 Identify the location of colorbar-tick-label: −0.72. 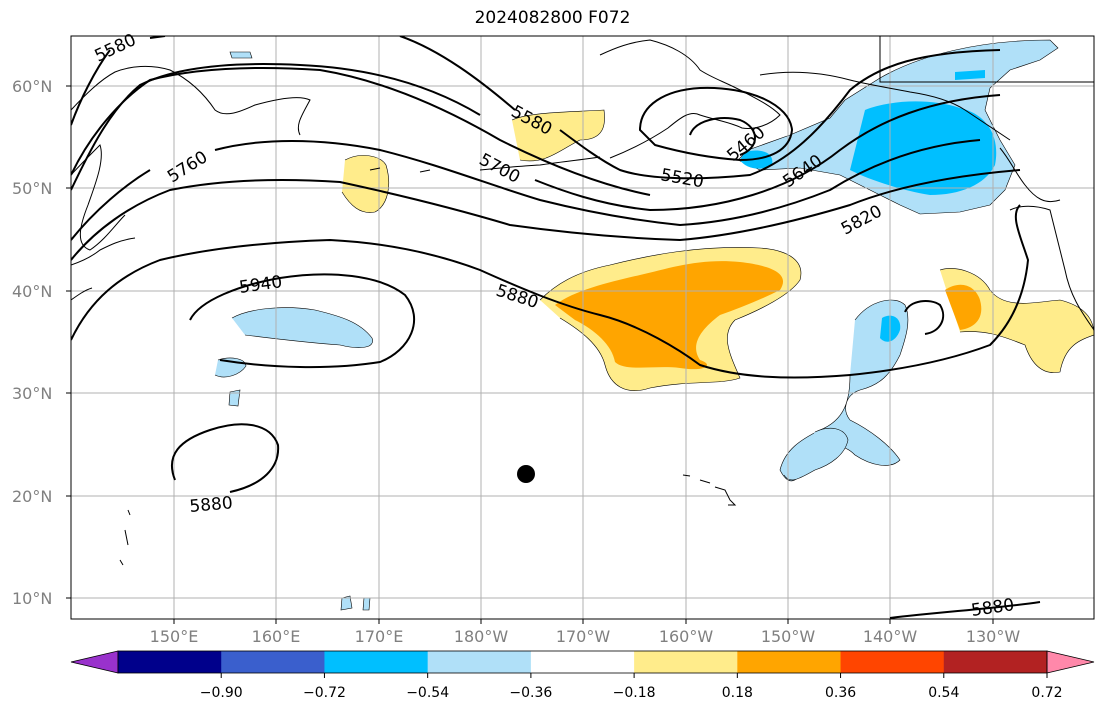
(324, 693).